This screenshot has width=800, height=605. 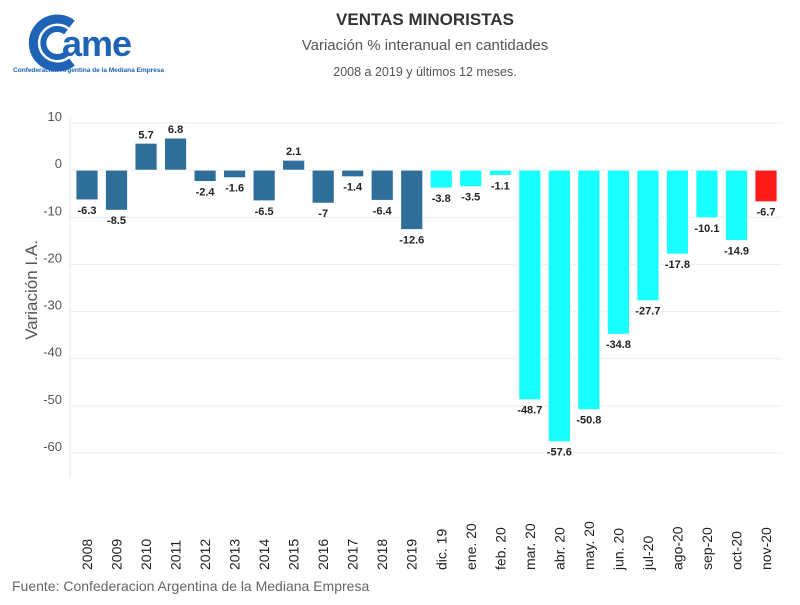 I want to click on data-label: -6.7, so click(x=766, y=213).